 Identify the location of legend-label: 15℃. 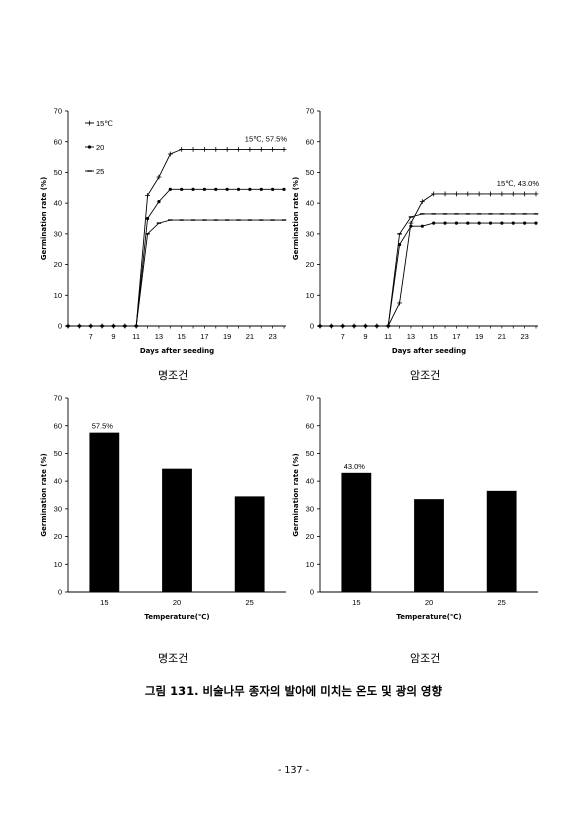
(104, 123).